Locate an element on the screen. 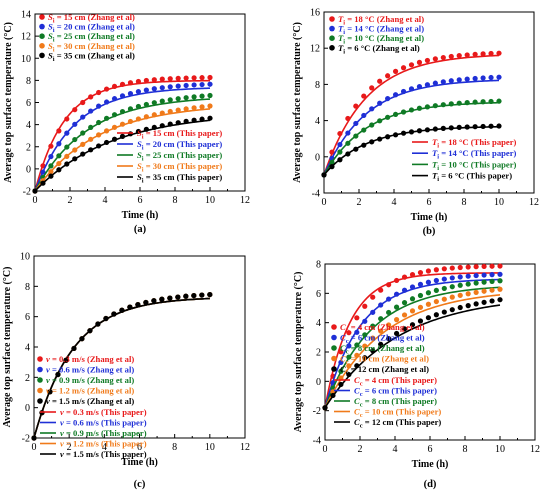 The image size is (550, 496). y-tick-label: 12 is located at coordinates (26, 37).